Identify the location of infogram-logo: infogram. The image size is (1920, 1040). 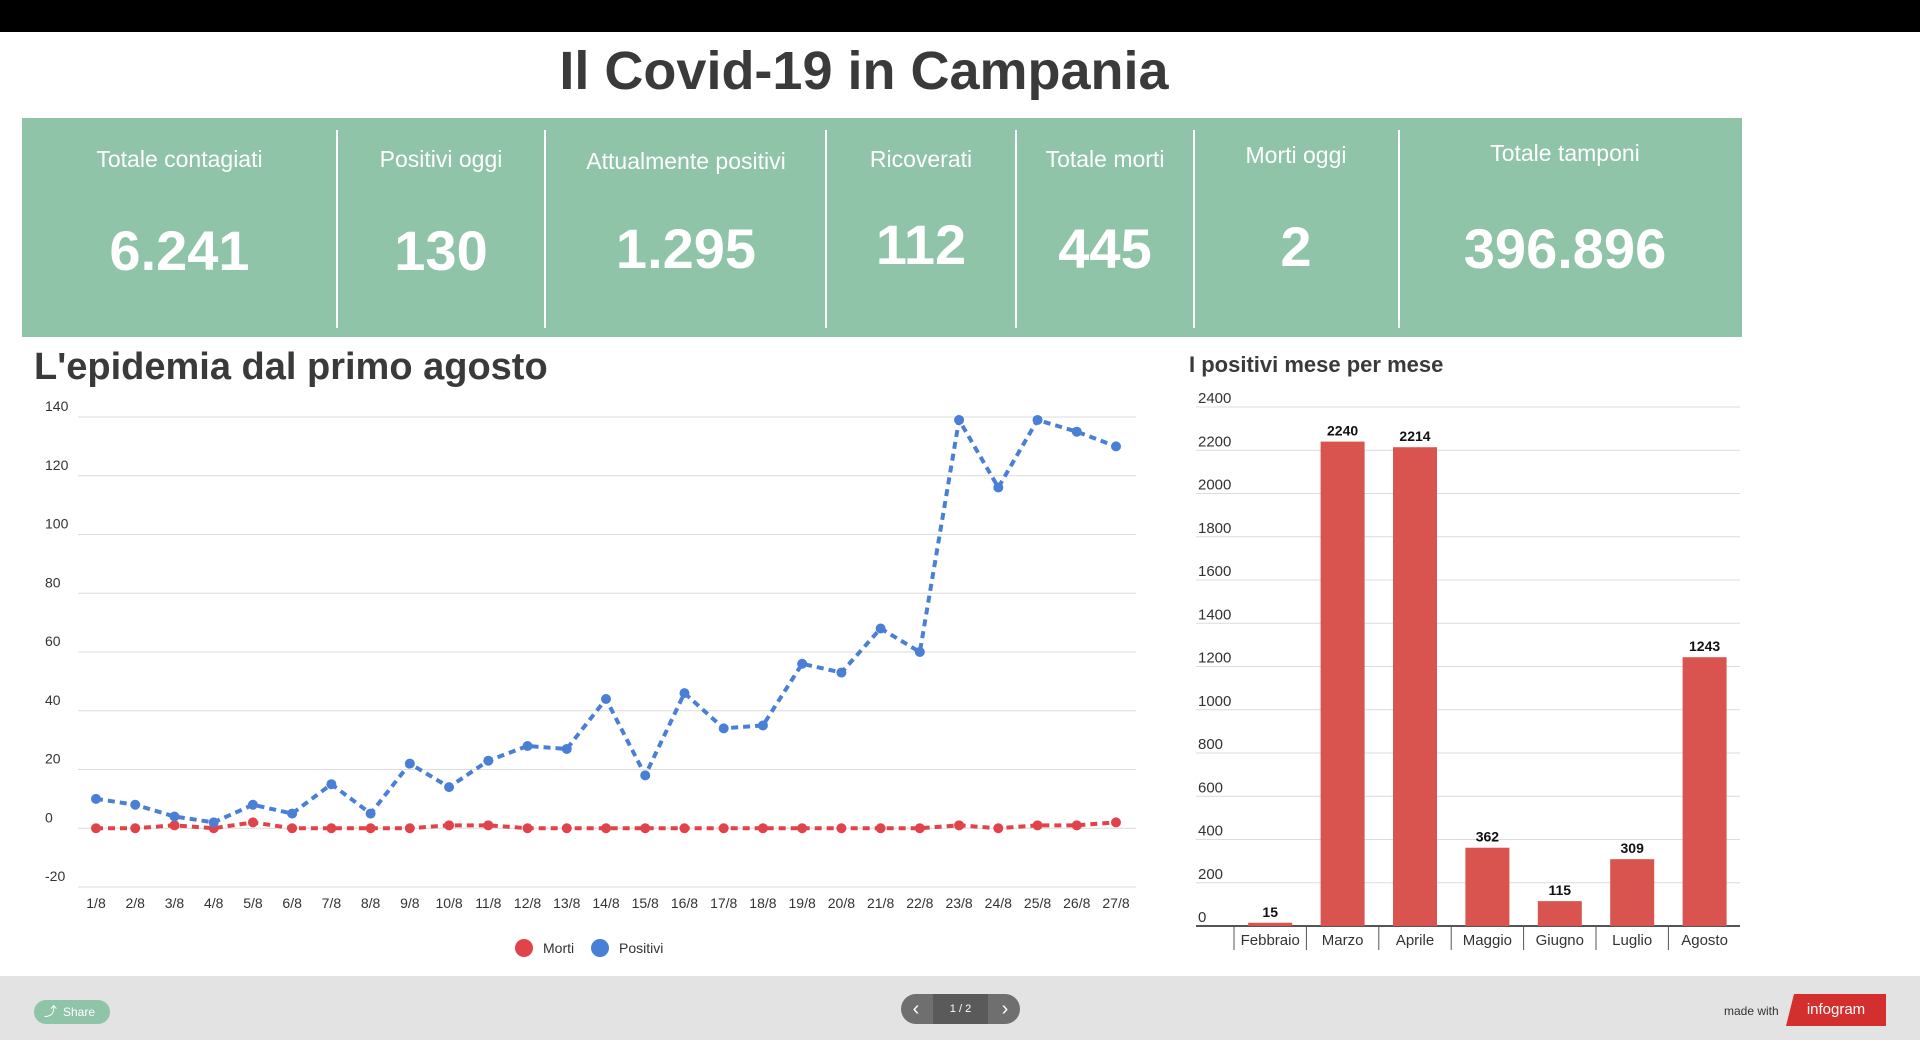
(1836, 1010).